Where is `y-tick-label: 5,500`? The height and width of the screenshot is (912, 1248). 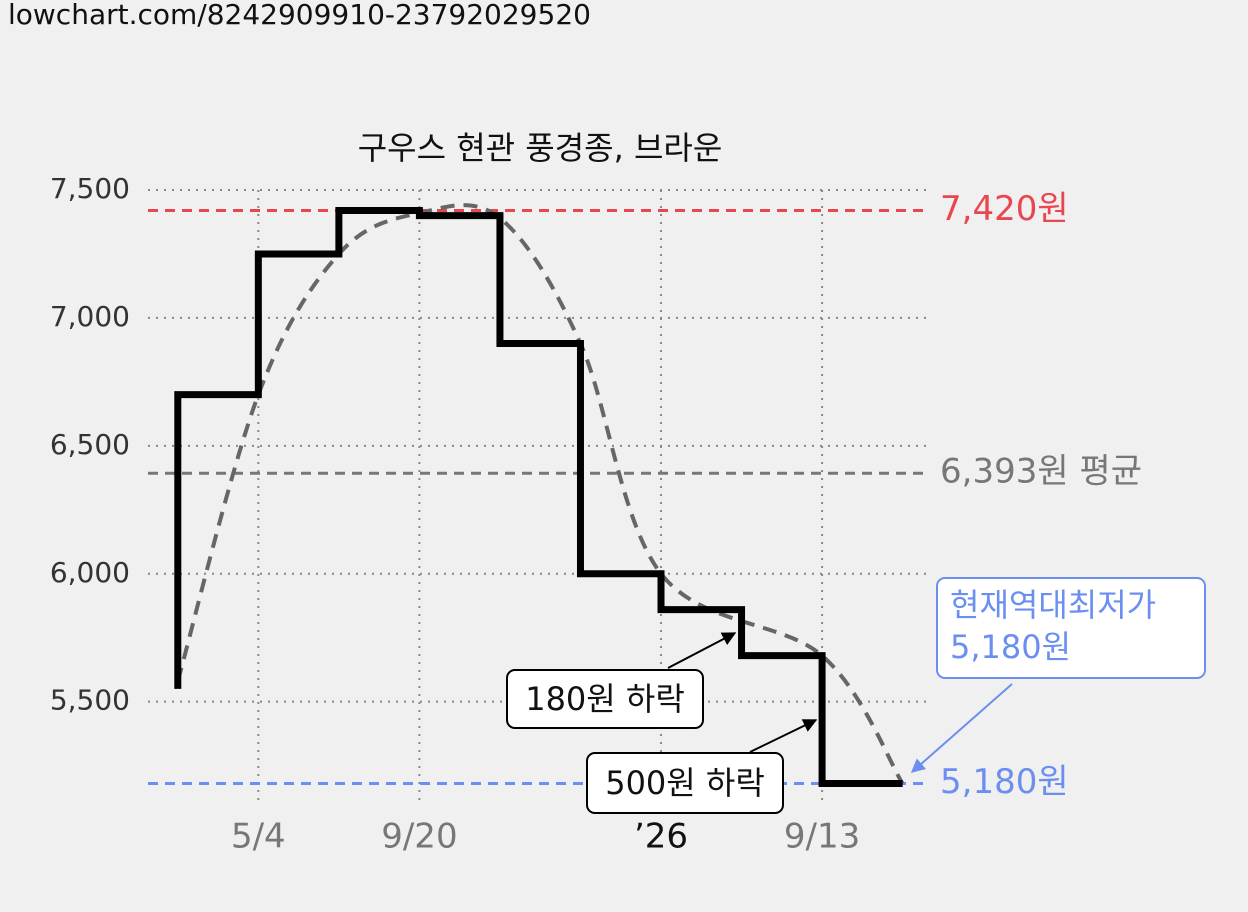 y-tick-label: 5,500 is located at coordinates (90, 700).